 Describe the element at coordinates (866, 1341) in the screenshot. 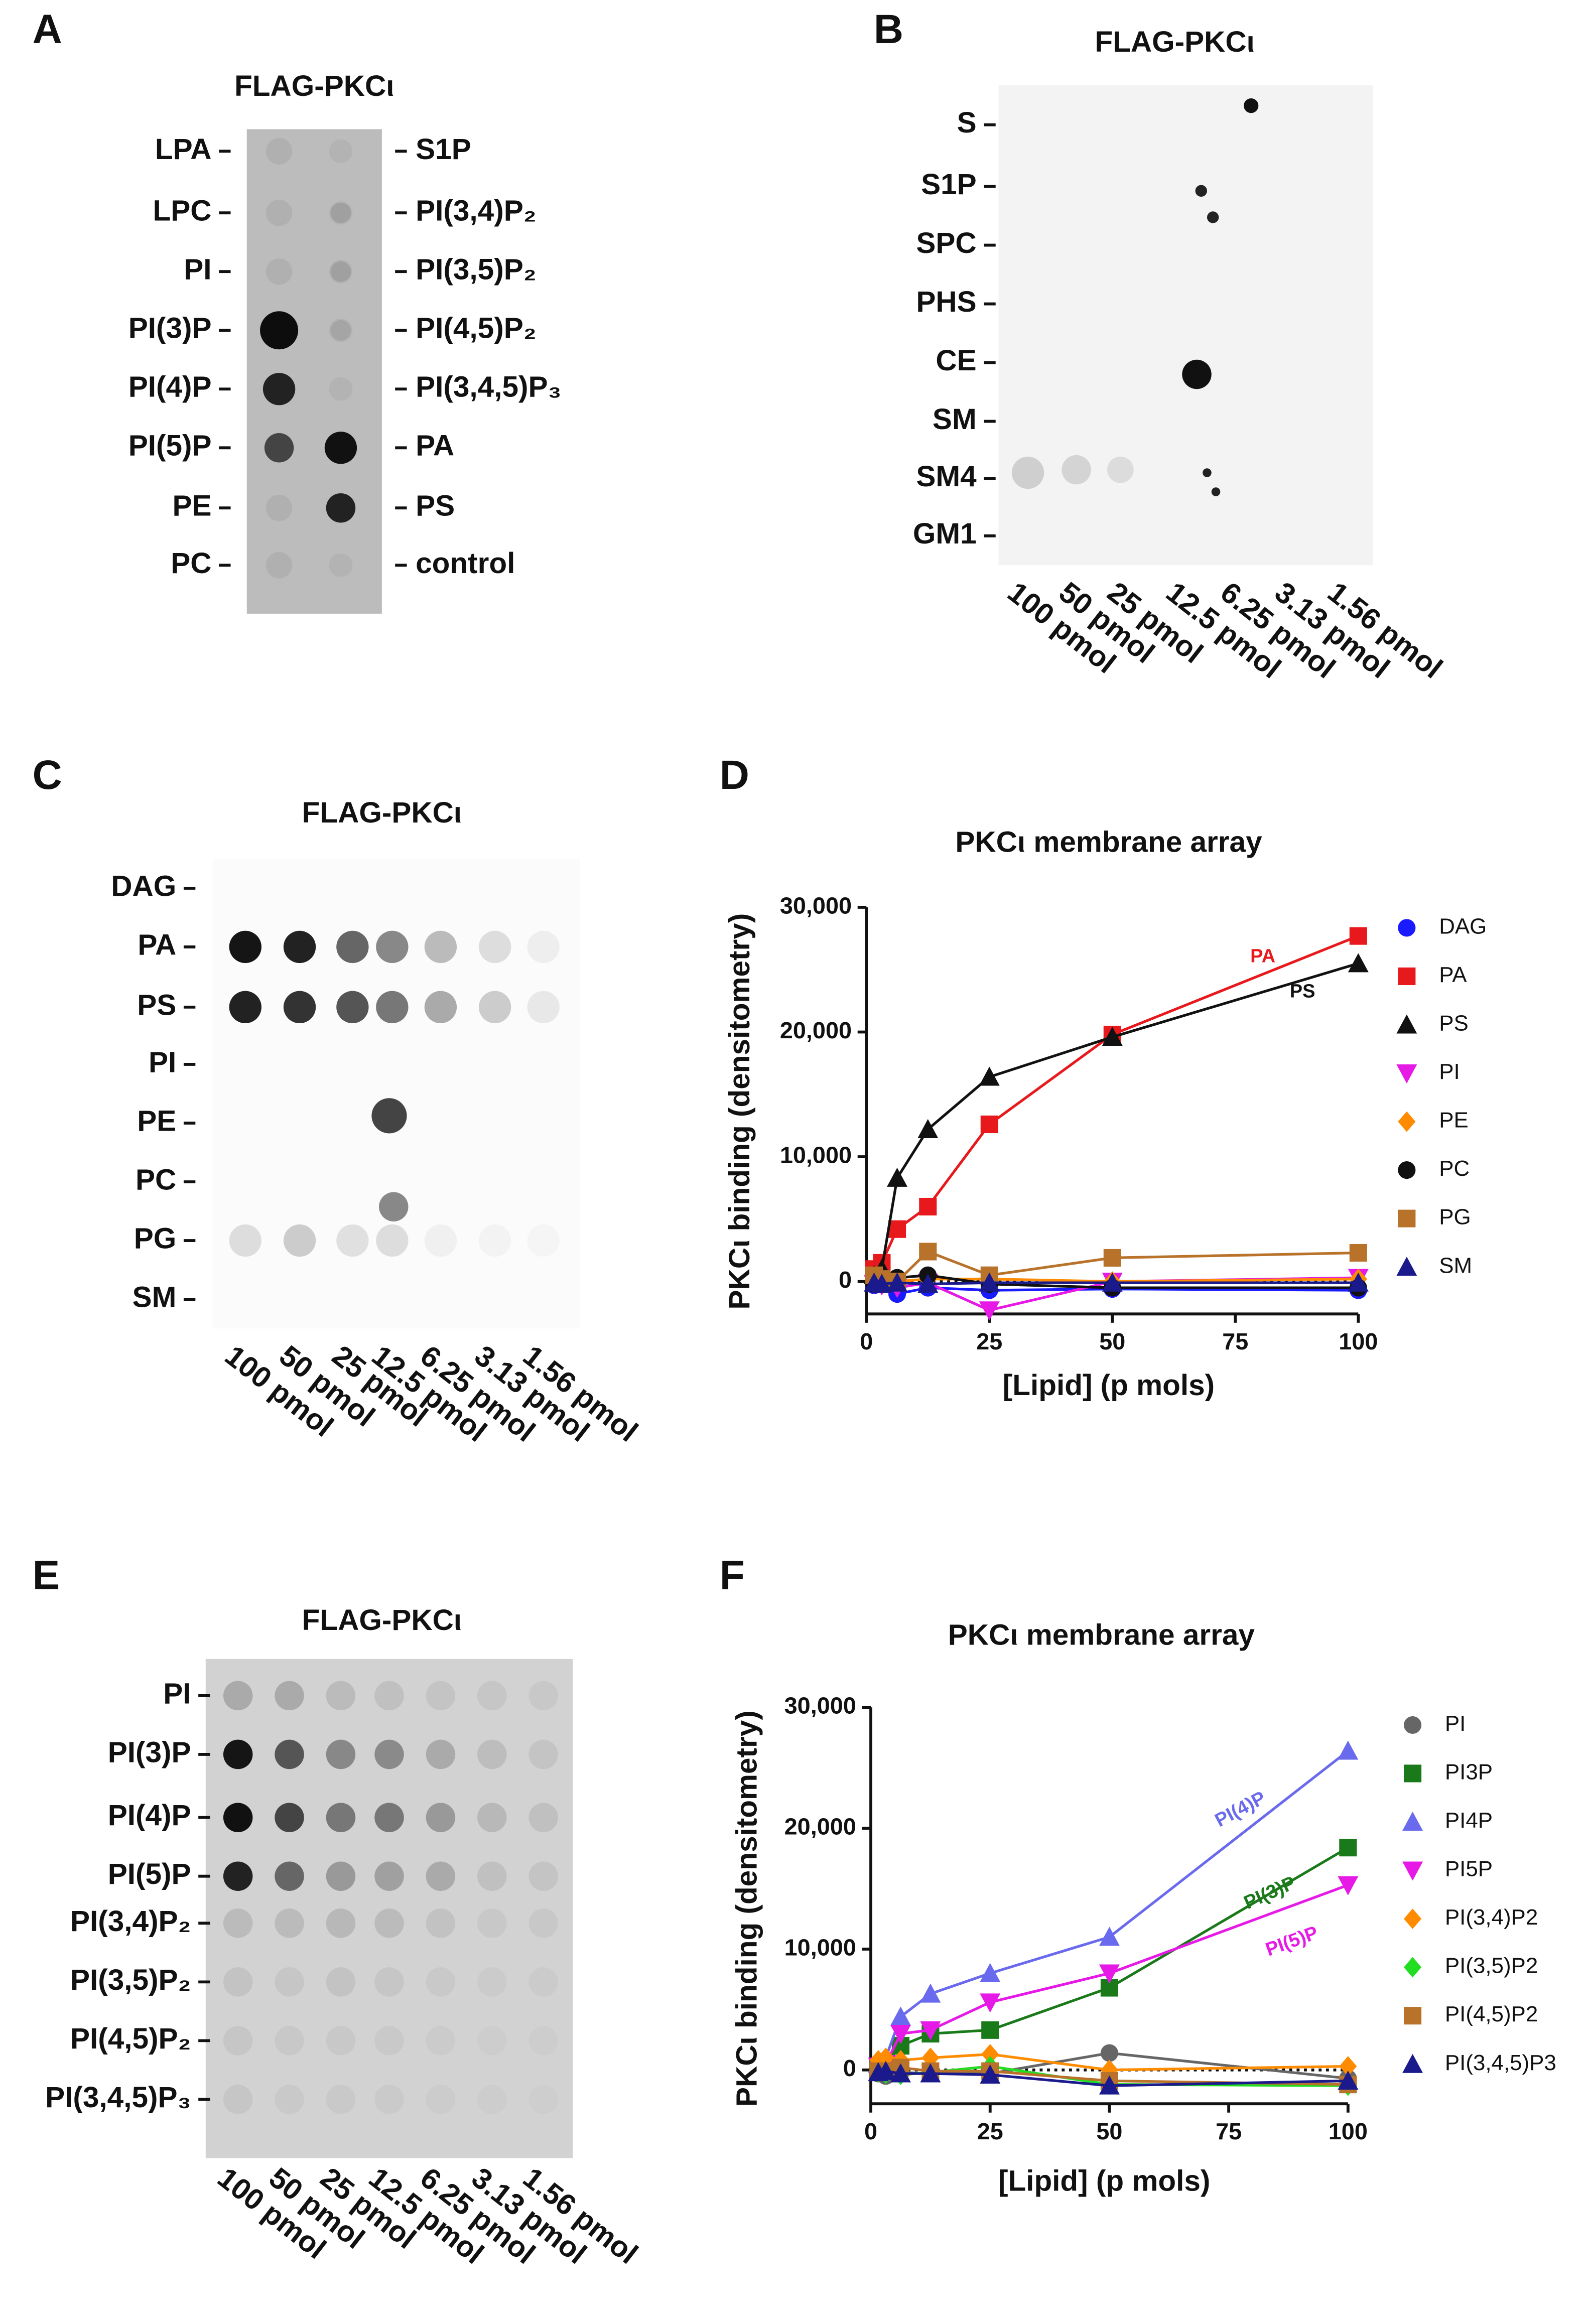

I see `x-tick-label: 0` at that location.